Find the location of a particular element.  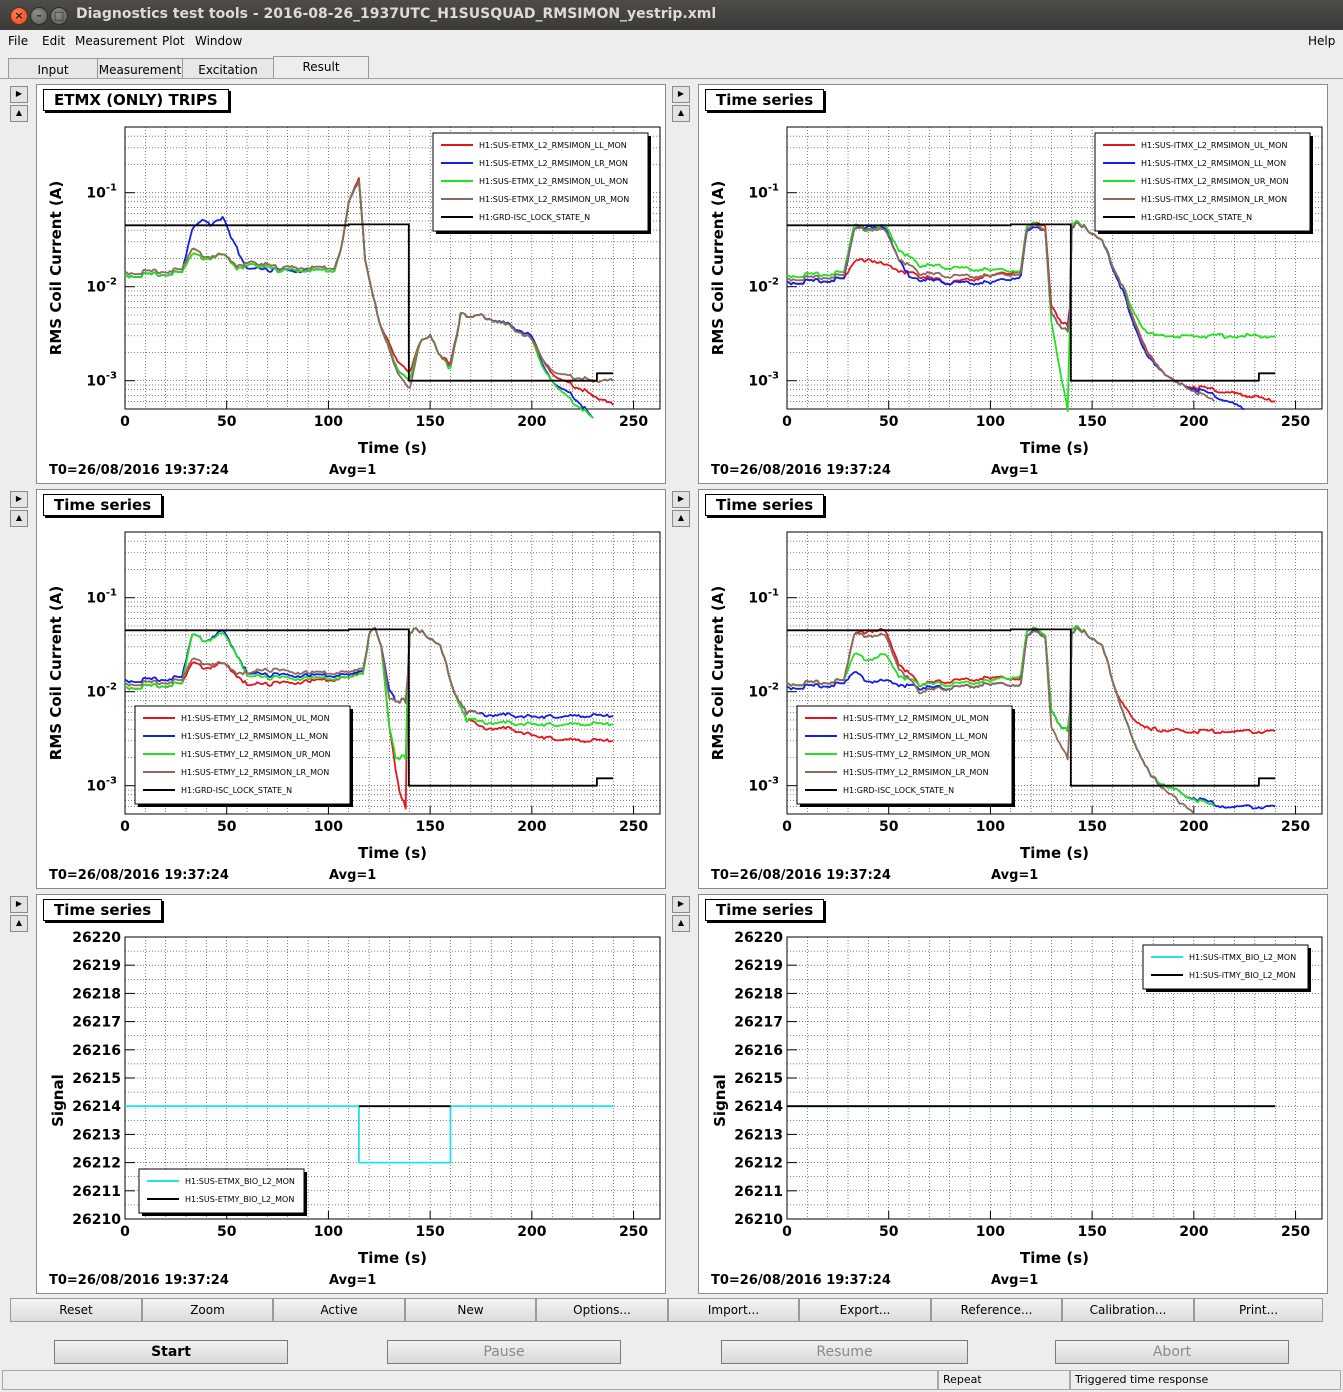

status-mode: Triggered time response is located at coordinates (1205, 1380).